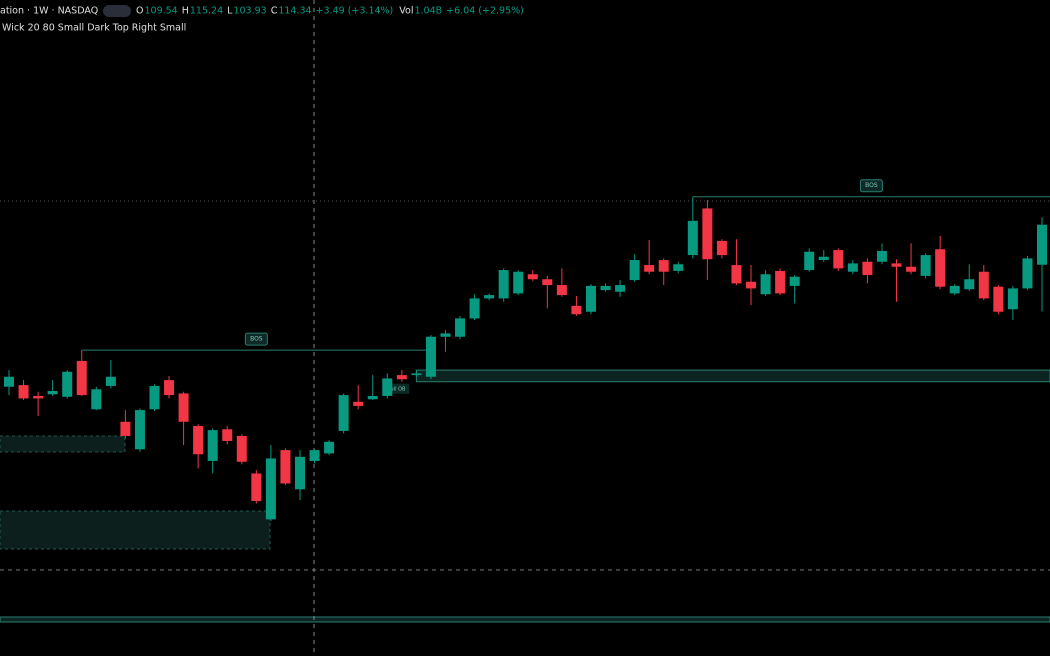 This screenshot has height=656, width=1050. What do you see at coordinates (249, 11) in the screenshot?
I see `ohlc-value: 103.93` at bounding box center [249, 11].